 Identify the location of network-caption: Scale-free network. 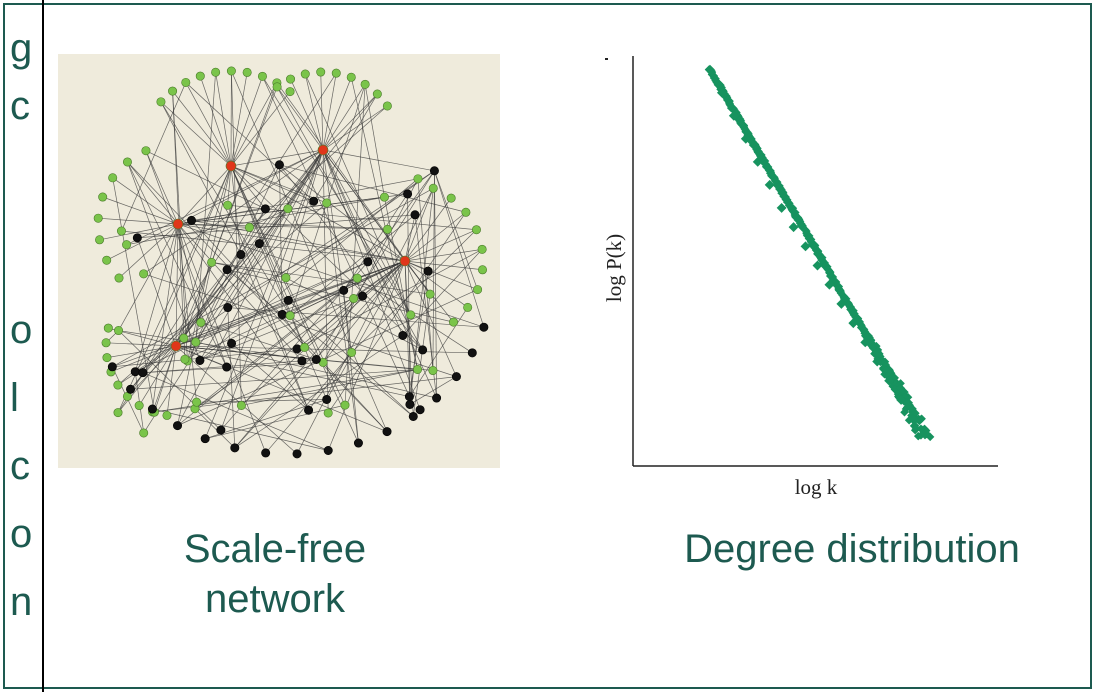
(275, 574).